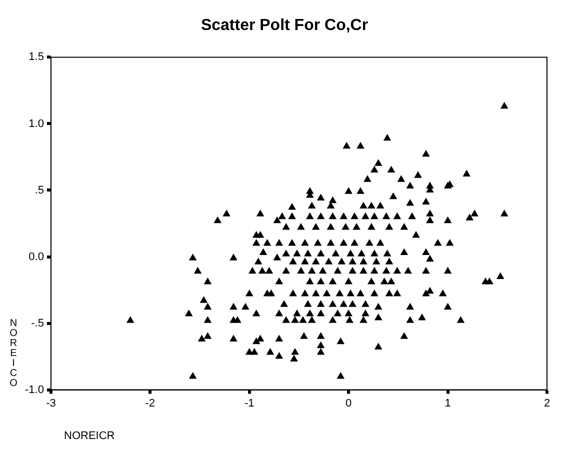  What do you see at coordinates (51, 403) in the screenshot?
I see `x-tick-label: -3` at bounding box center [51, 403].